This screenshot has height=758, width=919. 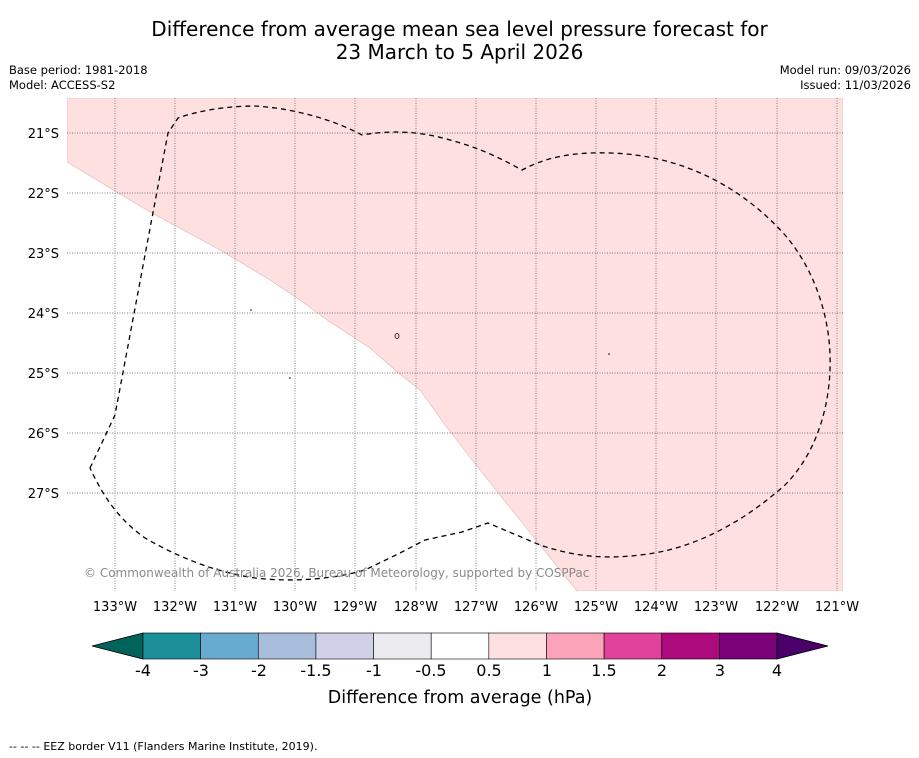 What do you see at coordinates (43, 134) in the screenshot?
I see `lat-label: 21°S` at bounding box center [43, 134].